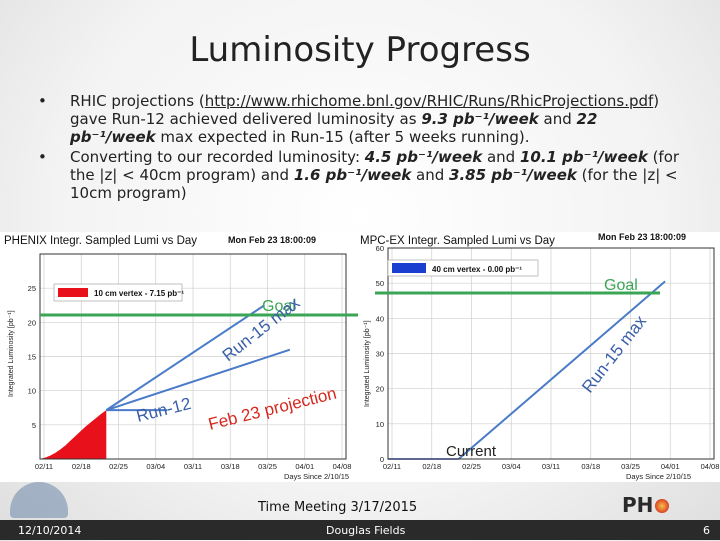 The image size is (720, 541). I want to click on phenix-logo: PHENIX, so click(649, 517).